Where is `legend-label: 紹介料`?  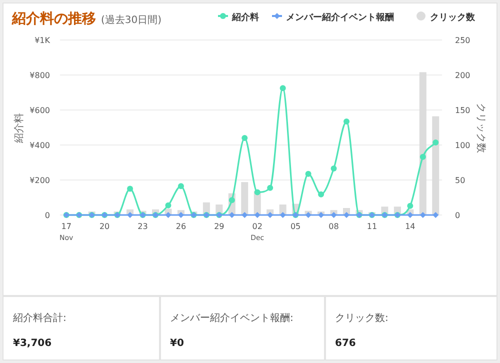
legend-label: 紹介料 is located at coordinates (245, 17).